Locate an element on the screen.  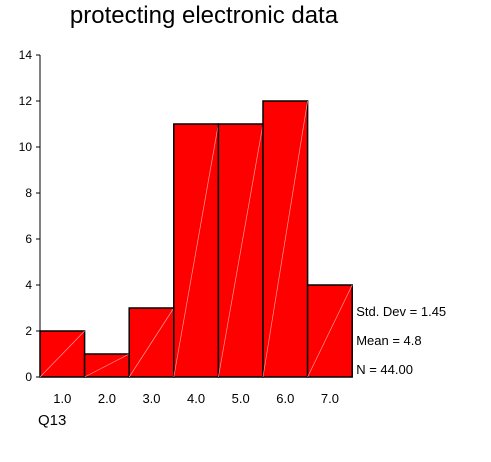
x-tick-label: 2.0 is located at coordinates (107, 398).